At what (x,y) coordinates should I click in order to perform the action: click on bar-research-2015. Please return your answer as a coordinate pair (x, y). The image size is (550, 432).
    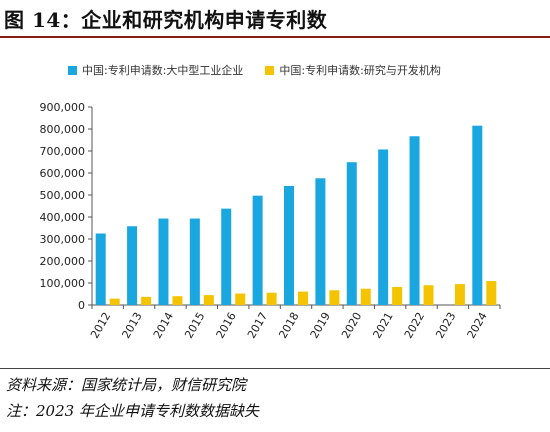
    Looking at the image, I should click on (208, 300).